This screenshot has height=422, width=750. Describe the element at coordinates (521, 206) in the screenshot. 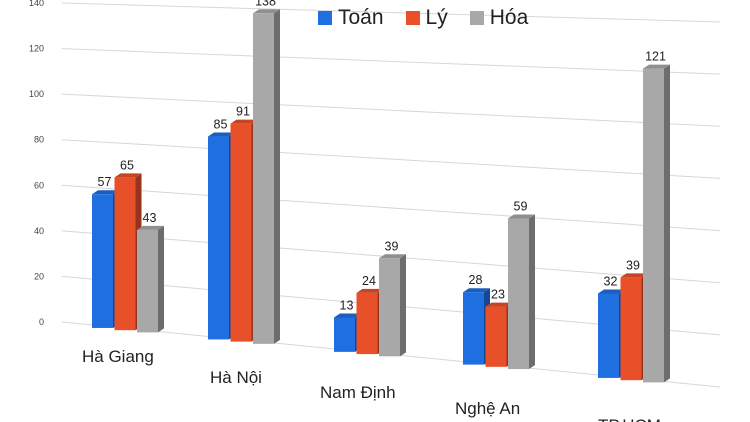

I see `data-label-3-2: 59` at that location.